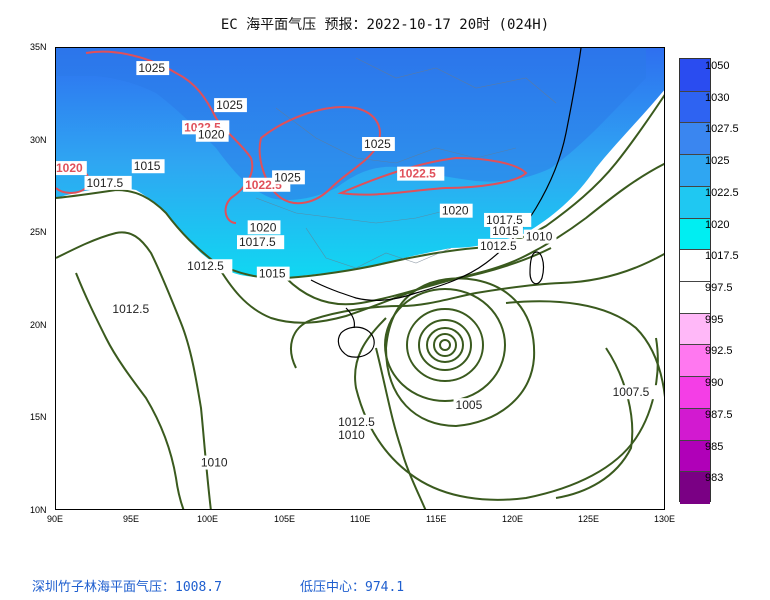 The width and height of the screenshot is (770, 600). What do you see at coordinates (127, 587) in the screenshot?
I see `station-pressure: 深圳竹子林海平面气压：1008.7` at bounding box center [127, 587].